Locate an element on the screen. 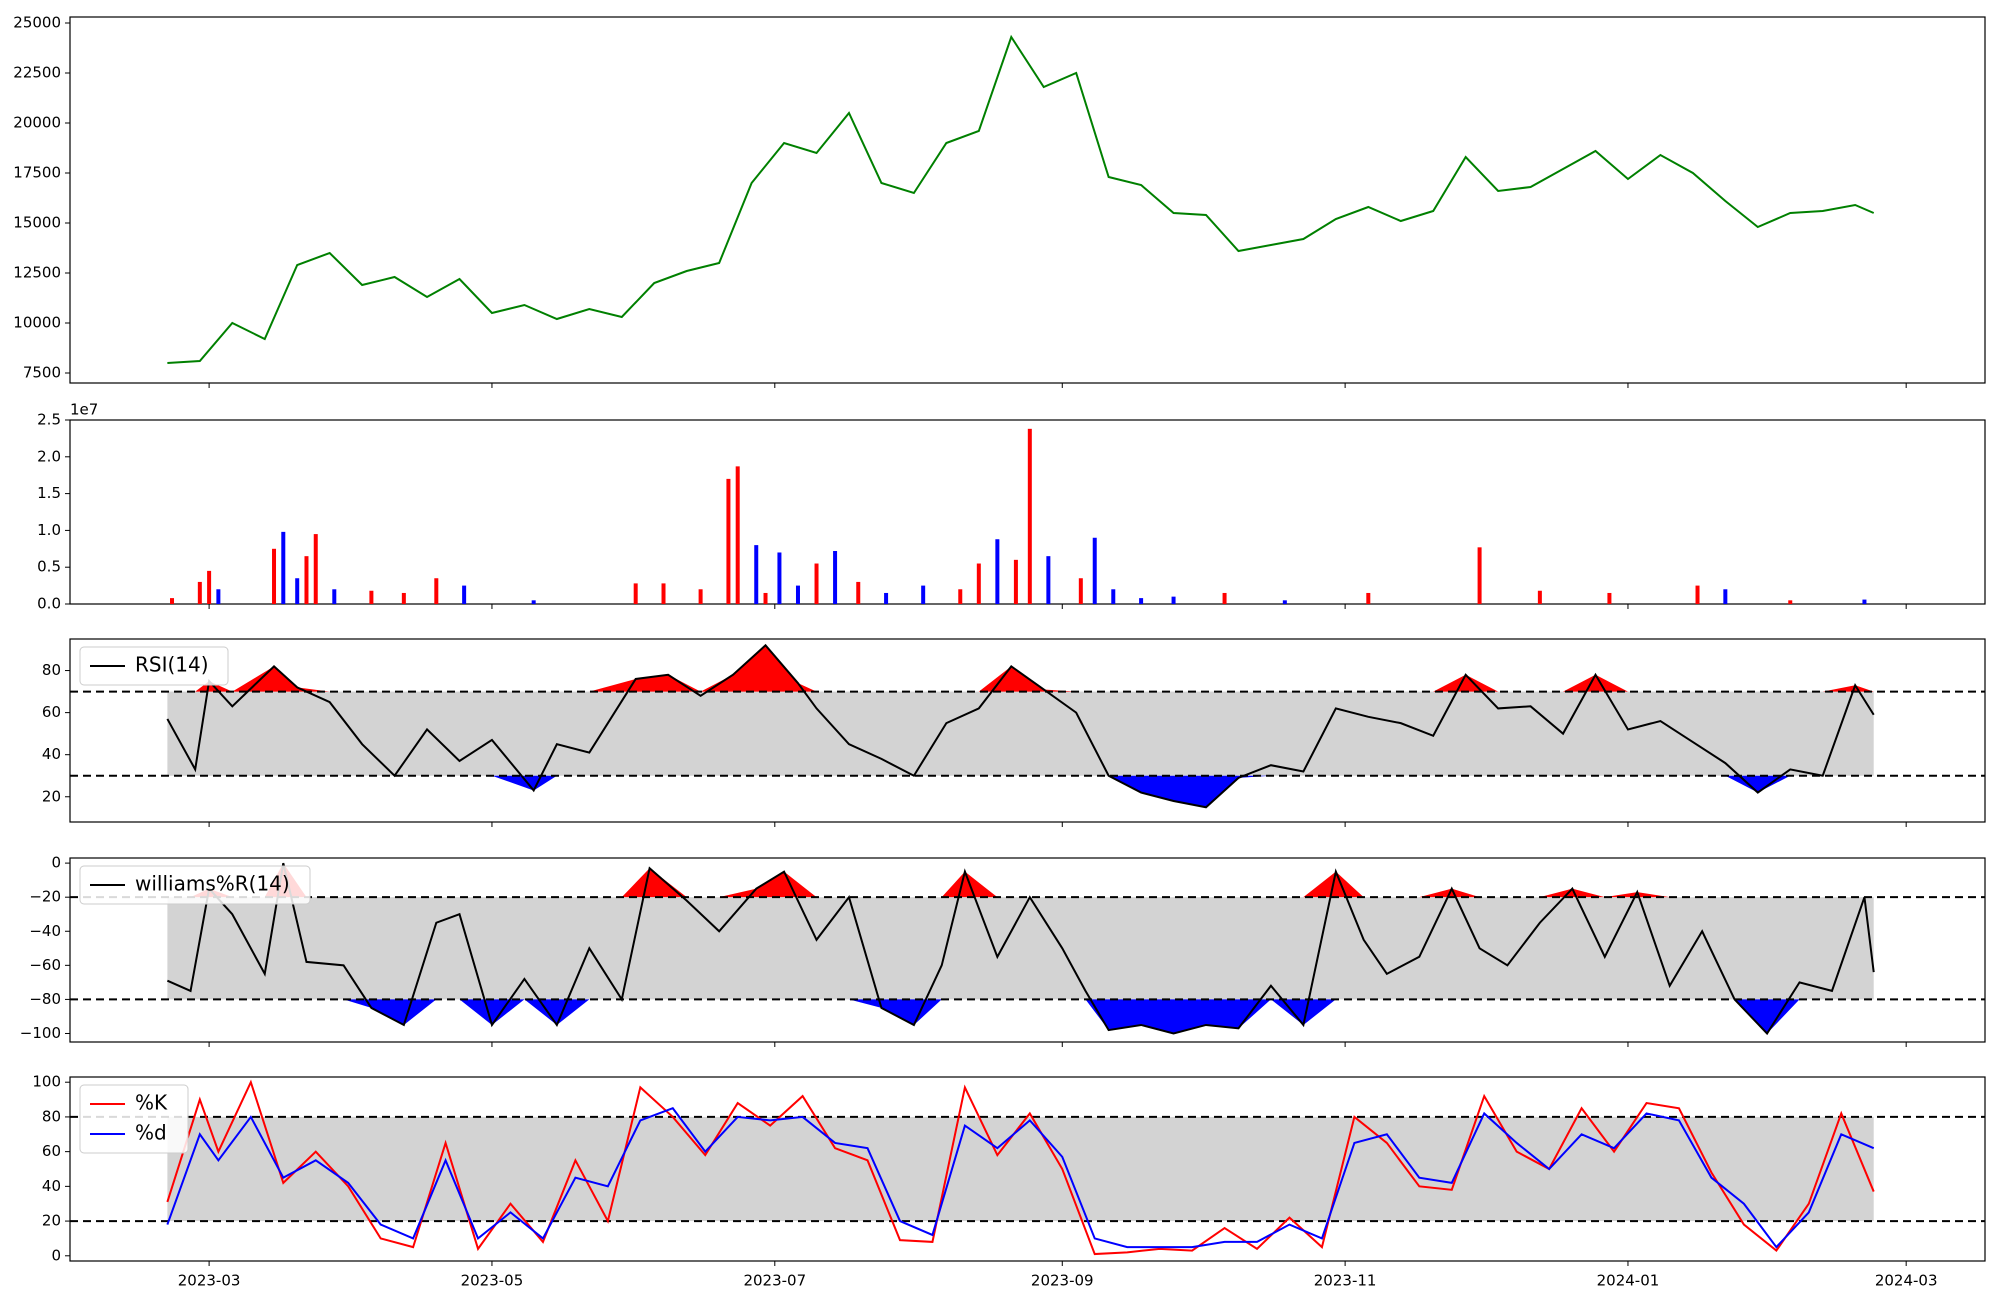 This screenshot has height=1304, width=2000. rsi-legend-box is located at coordinates (154, 666).